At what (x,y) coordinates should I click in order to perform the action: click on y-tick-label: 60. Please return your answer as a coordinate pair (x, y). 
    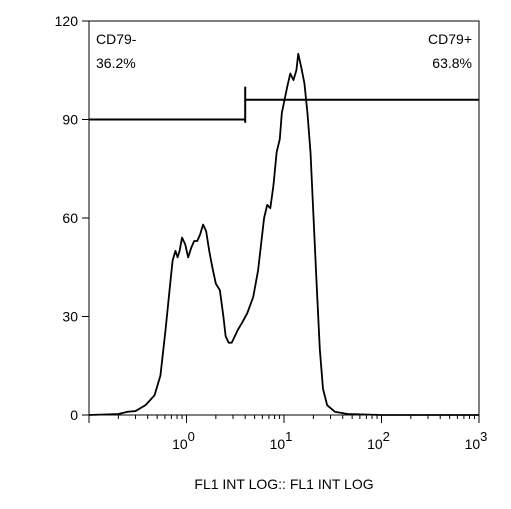
    Looking at the image, I should click on (70, 218).